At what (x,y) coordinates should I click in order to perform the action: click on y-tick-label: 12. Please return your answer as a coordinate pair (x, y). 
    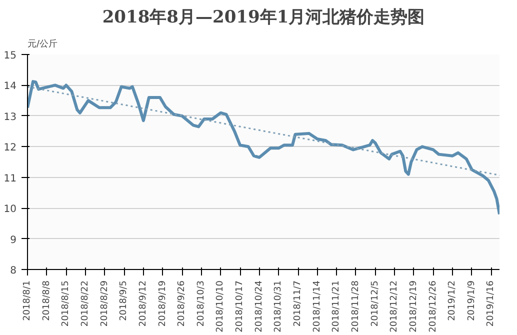
    Looking at the image, I should click on (10, 148).